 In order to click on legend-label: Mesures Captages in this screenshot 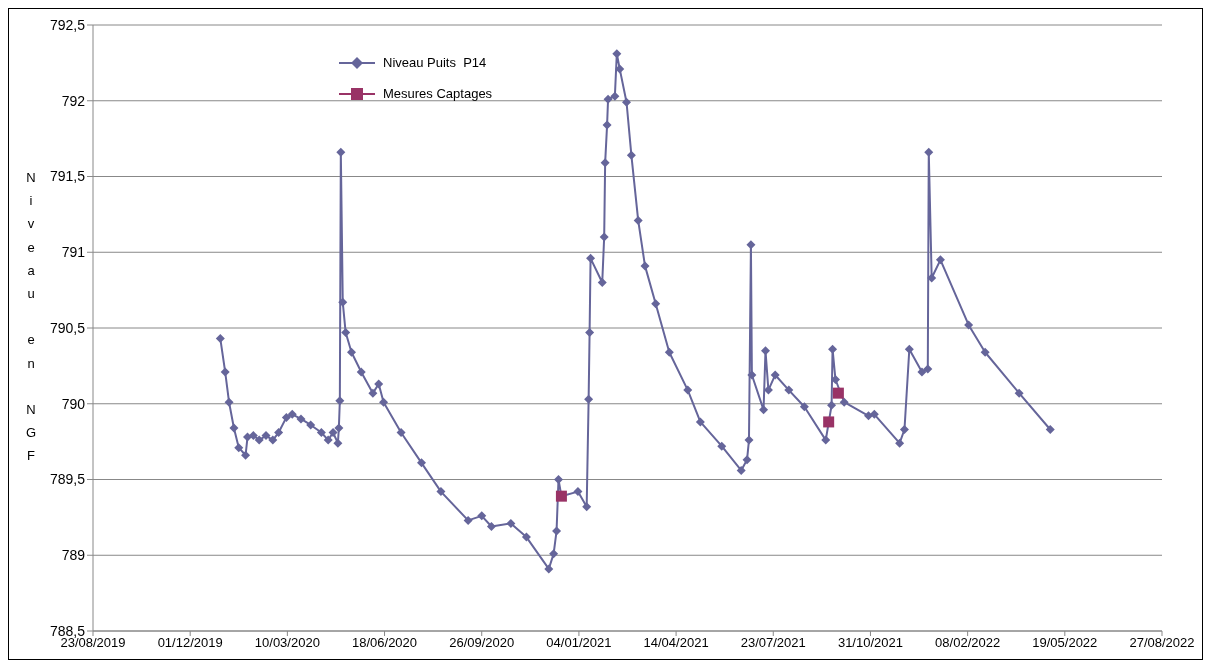, I will do `click(438, 93)`.